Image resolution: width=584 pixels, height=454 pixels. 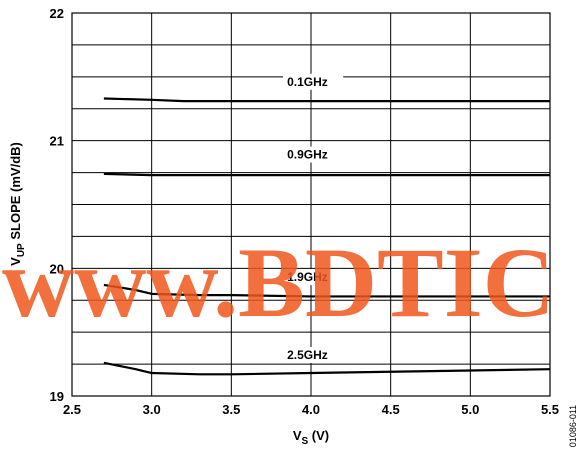 What do you see at coordinates (307, 155) in the screenshot?
I see `series-label: 0.9GHz` at bounding box center [307, 155].